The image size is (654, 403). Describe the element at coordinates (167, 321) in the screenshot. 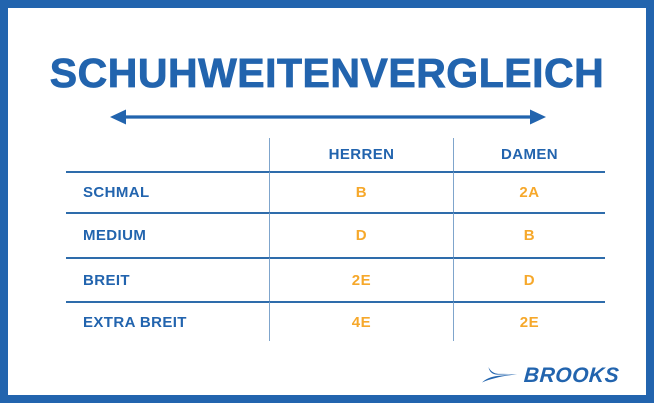

I see `row-label-extra-breit: EXTRA BREIT` at that location.